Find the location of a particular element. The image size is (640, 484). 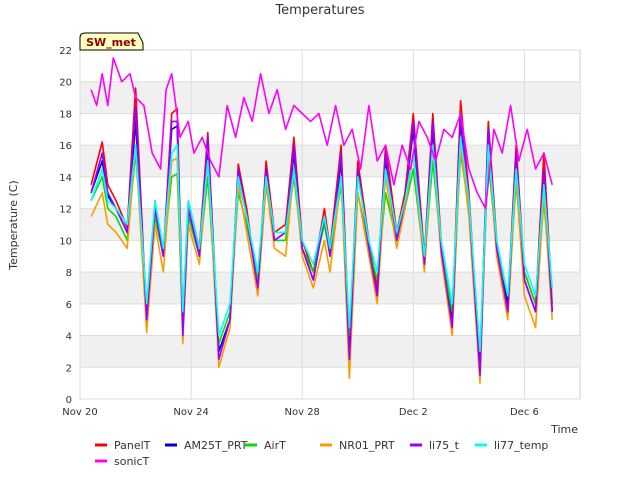

x-axis-label: Time is located at coordinates (564, 429).